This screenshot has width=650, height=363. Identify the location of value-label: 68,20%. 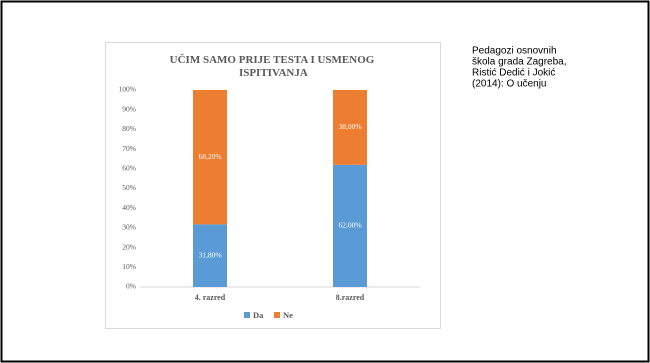
(209, 156).